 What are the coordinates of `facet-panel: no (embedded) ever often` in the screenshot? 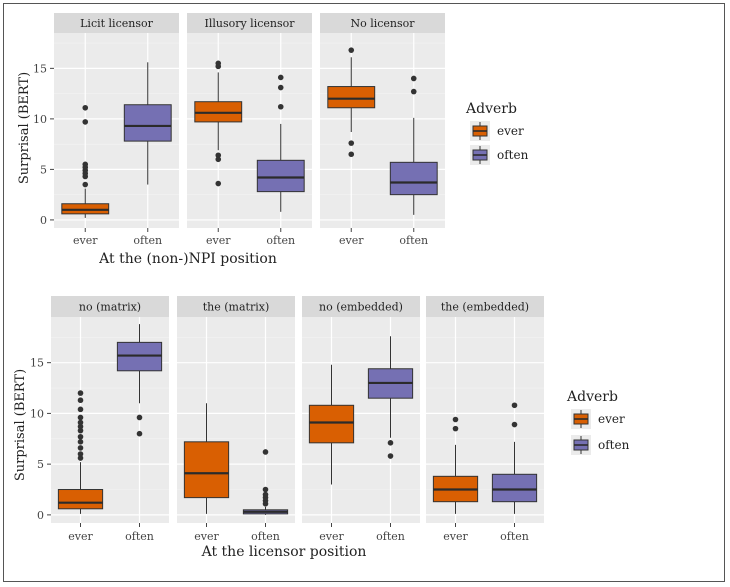 It's located at (361, 419).